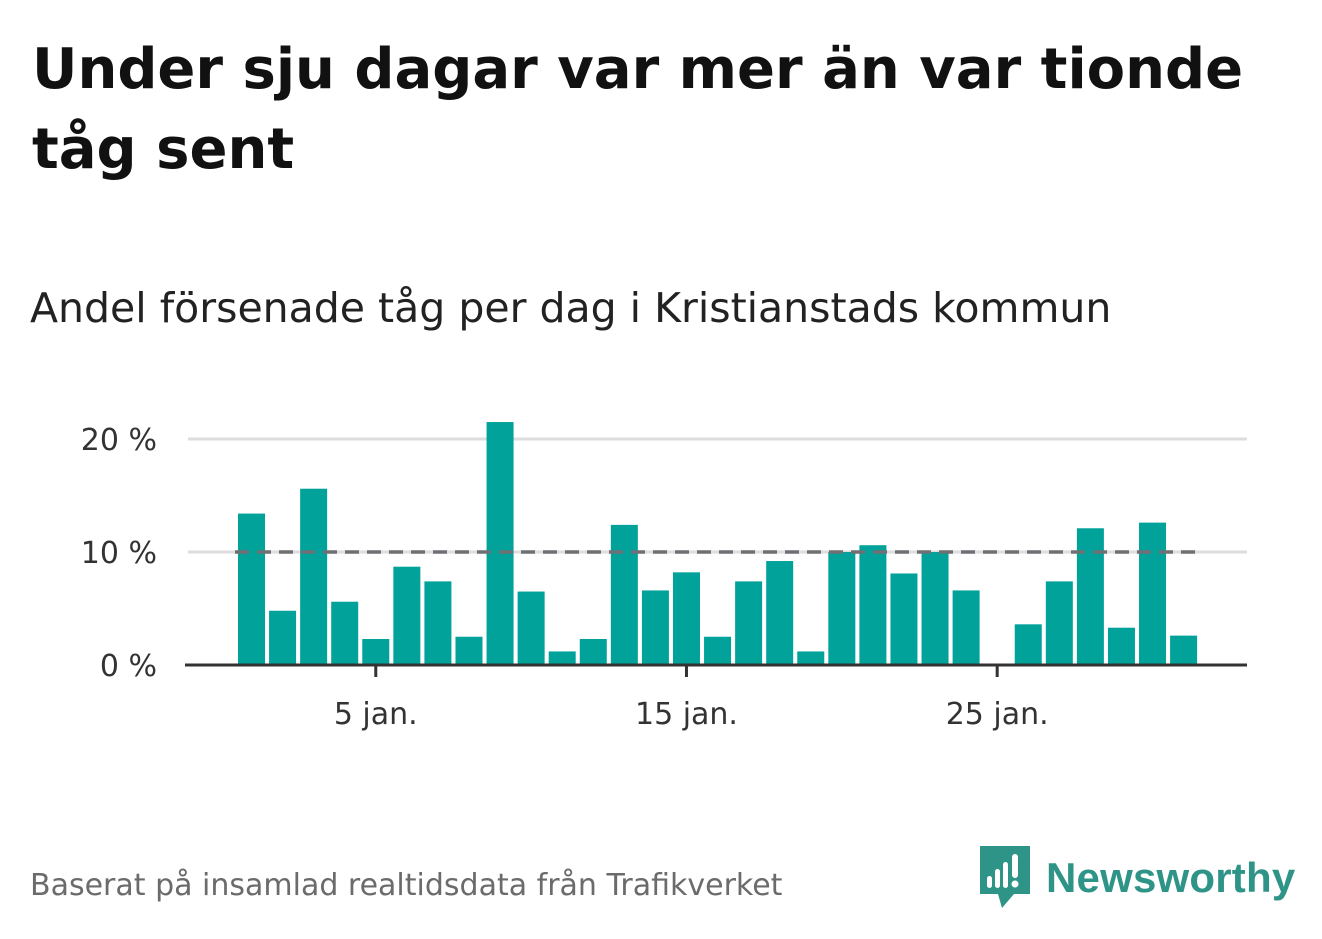 The height and width of the screenshot is (939, 1322). I want to click on gridlines, so click(717, 495).